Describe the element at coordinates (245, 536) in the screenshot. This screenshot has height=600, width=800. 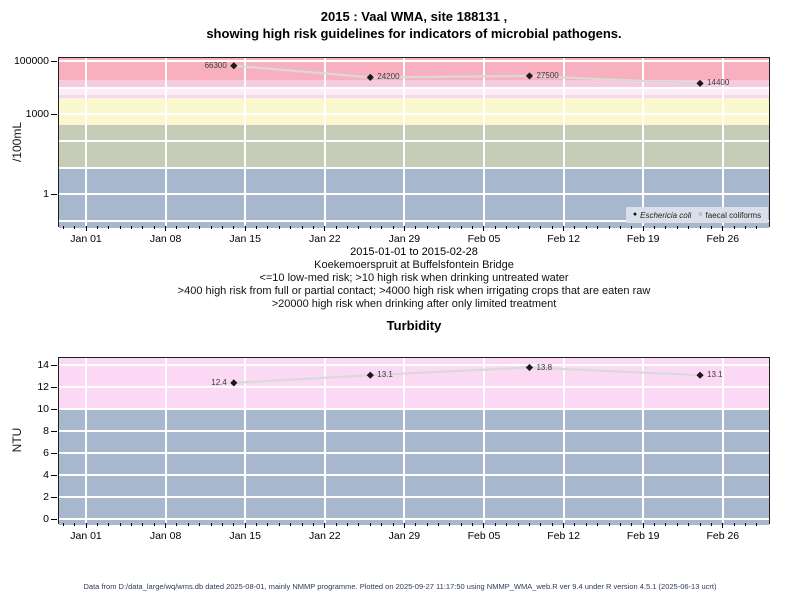
I see `x-tick-label: Jan 15` at that location.